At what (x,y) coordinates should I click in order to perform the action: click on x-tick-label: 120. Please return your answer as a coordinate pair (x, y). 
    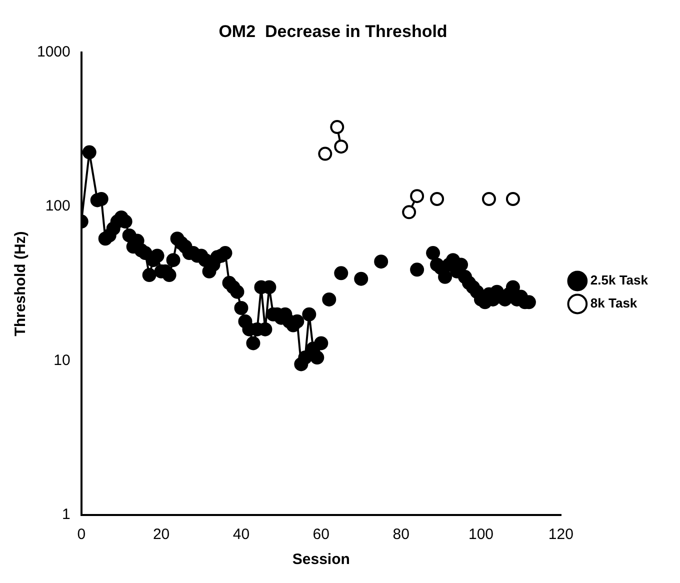
    Looking at the image, I should click on (561, 535).